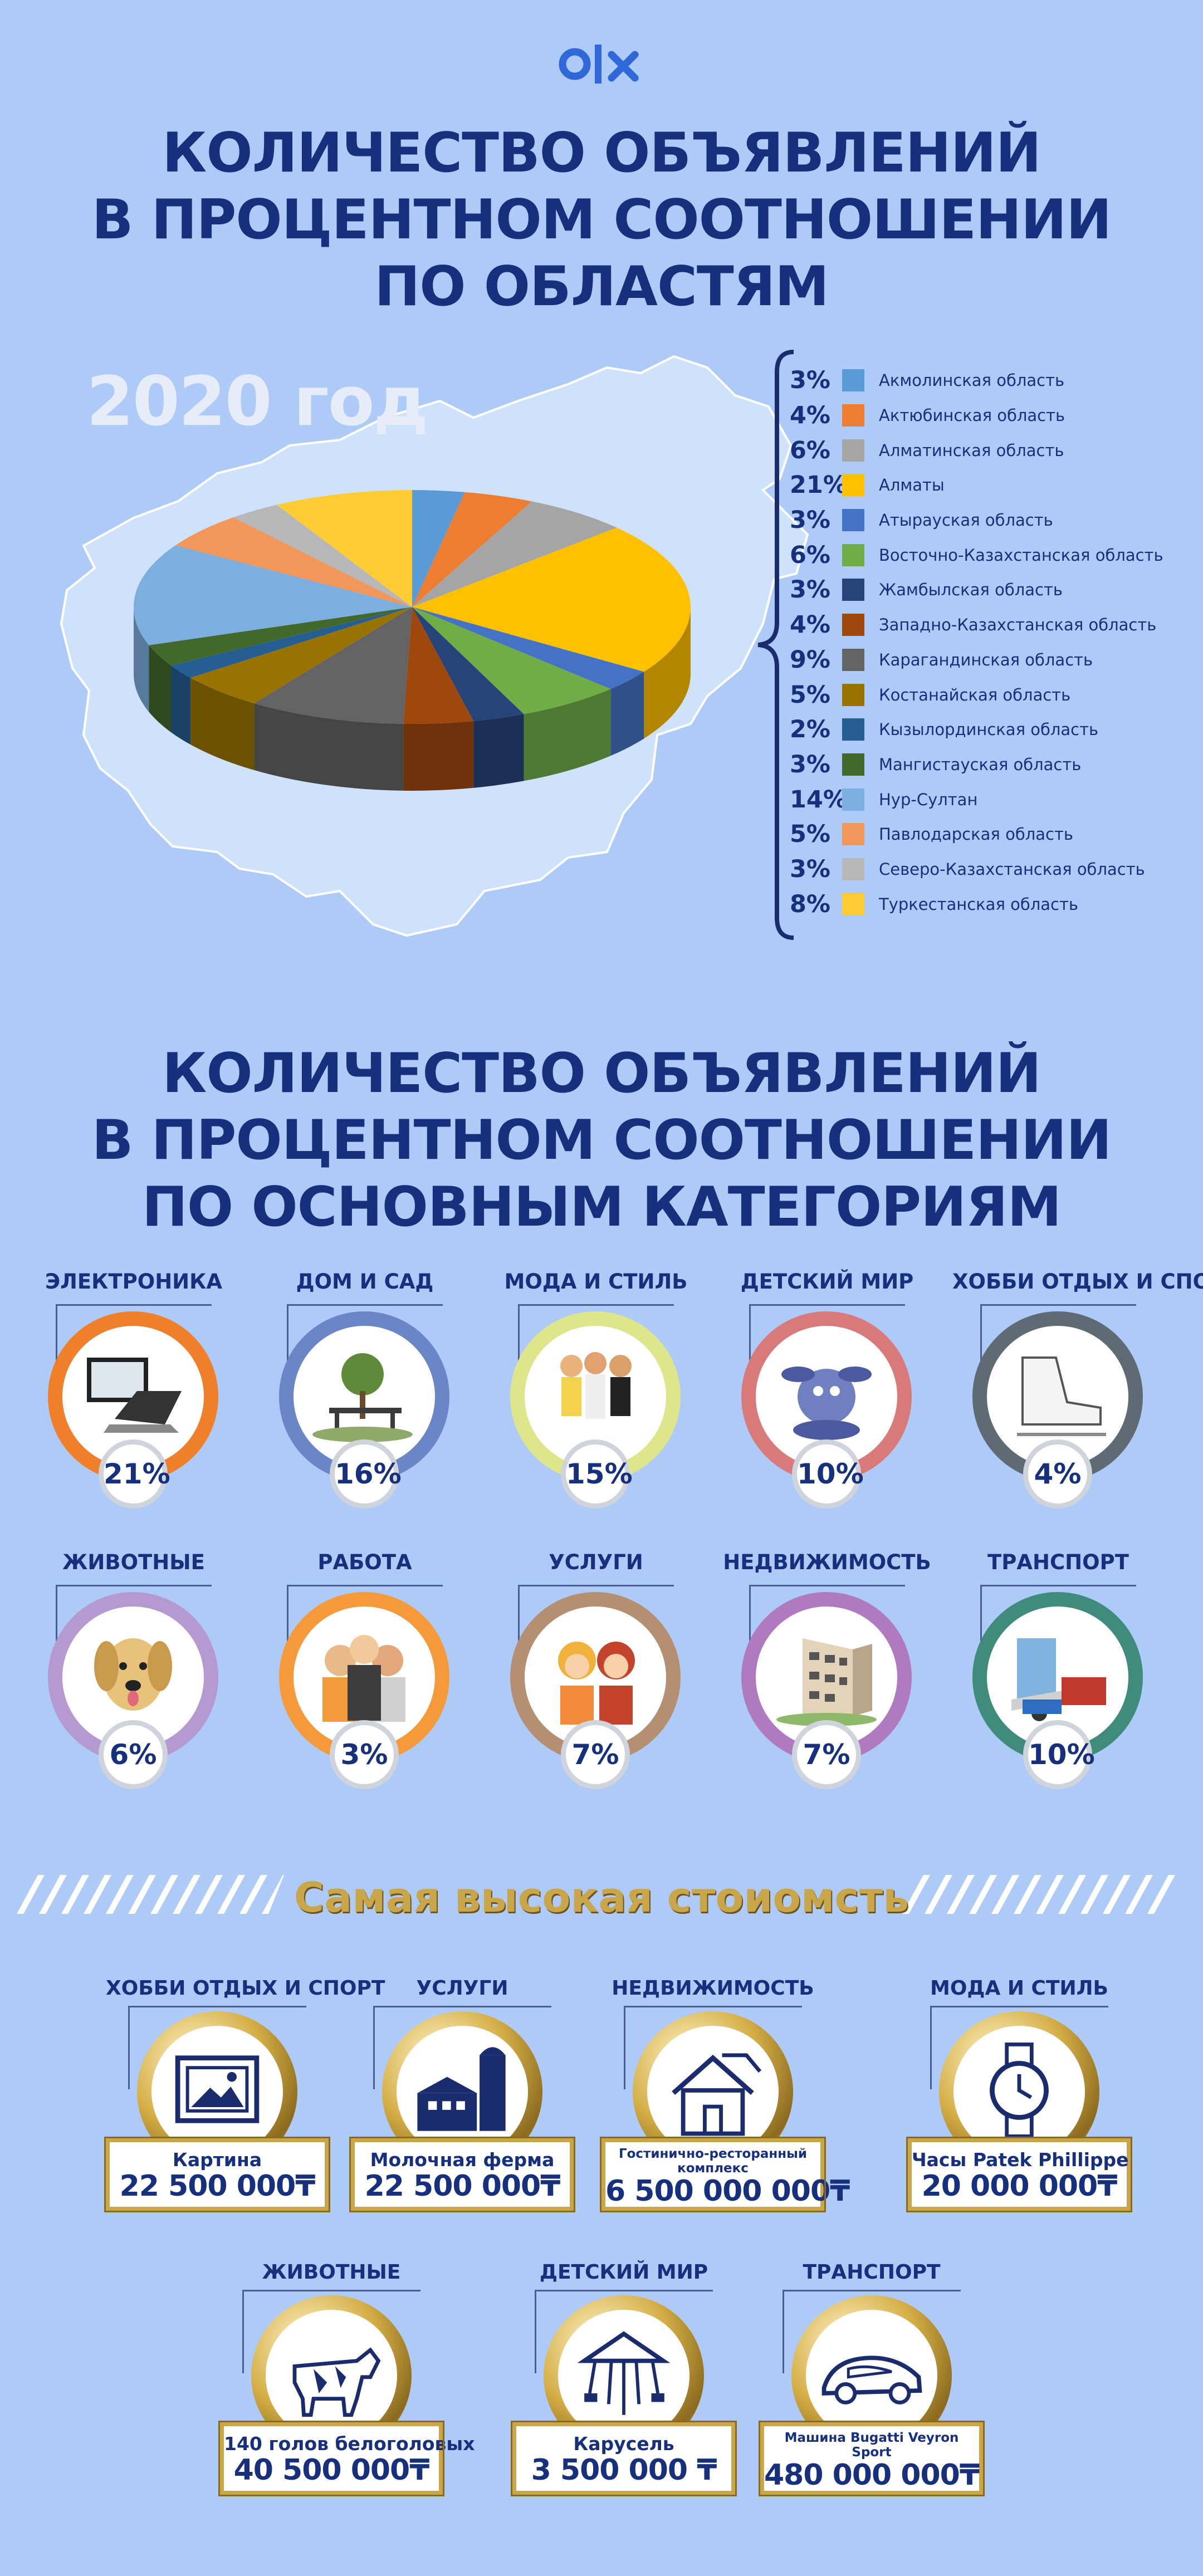 This screenshot has width=1203, height=2576. Describe the element at coordinates (1058, 1562) in the screenshot. I see `category-name: ТРАНСПОРТ` at that location.